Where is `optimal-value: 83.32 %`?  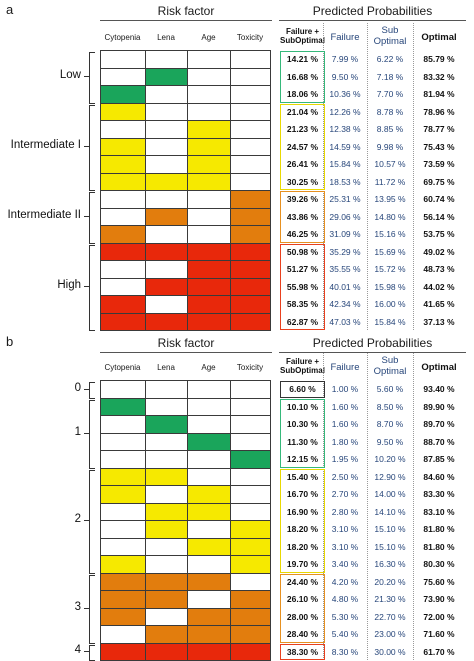
optimal-value: 83.32 % is located at coordinates (439, 77).